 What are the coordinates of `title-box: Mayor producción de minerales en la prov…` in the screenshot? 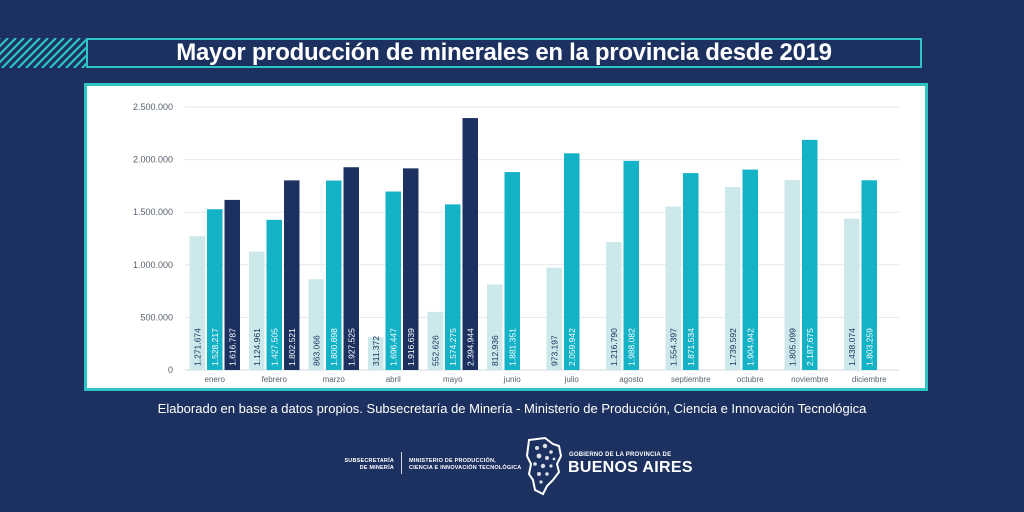 It's located at (504, 53).